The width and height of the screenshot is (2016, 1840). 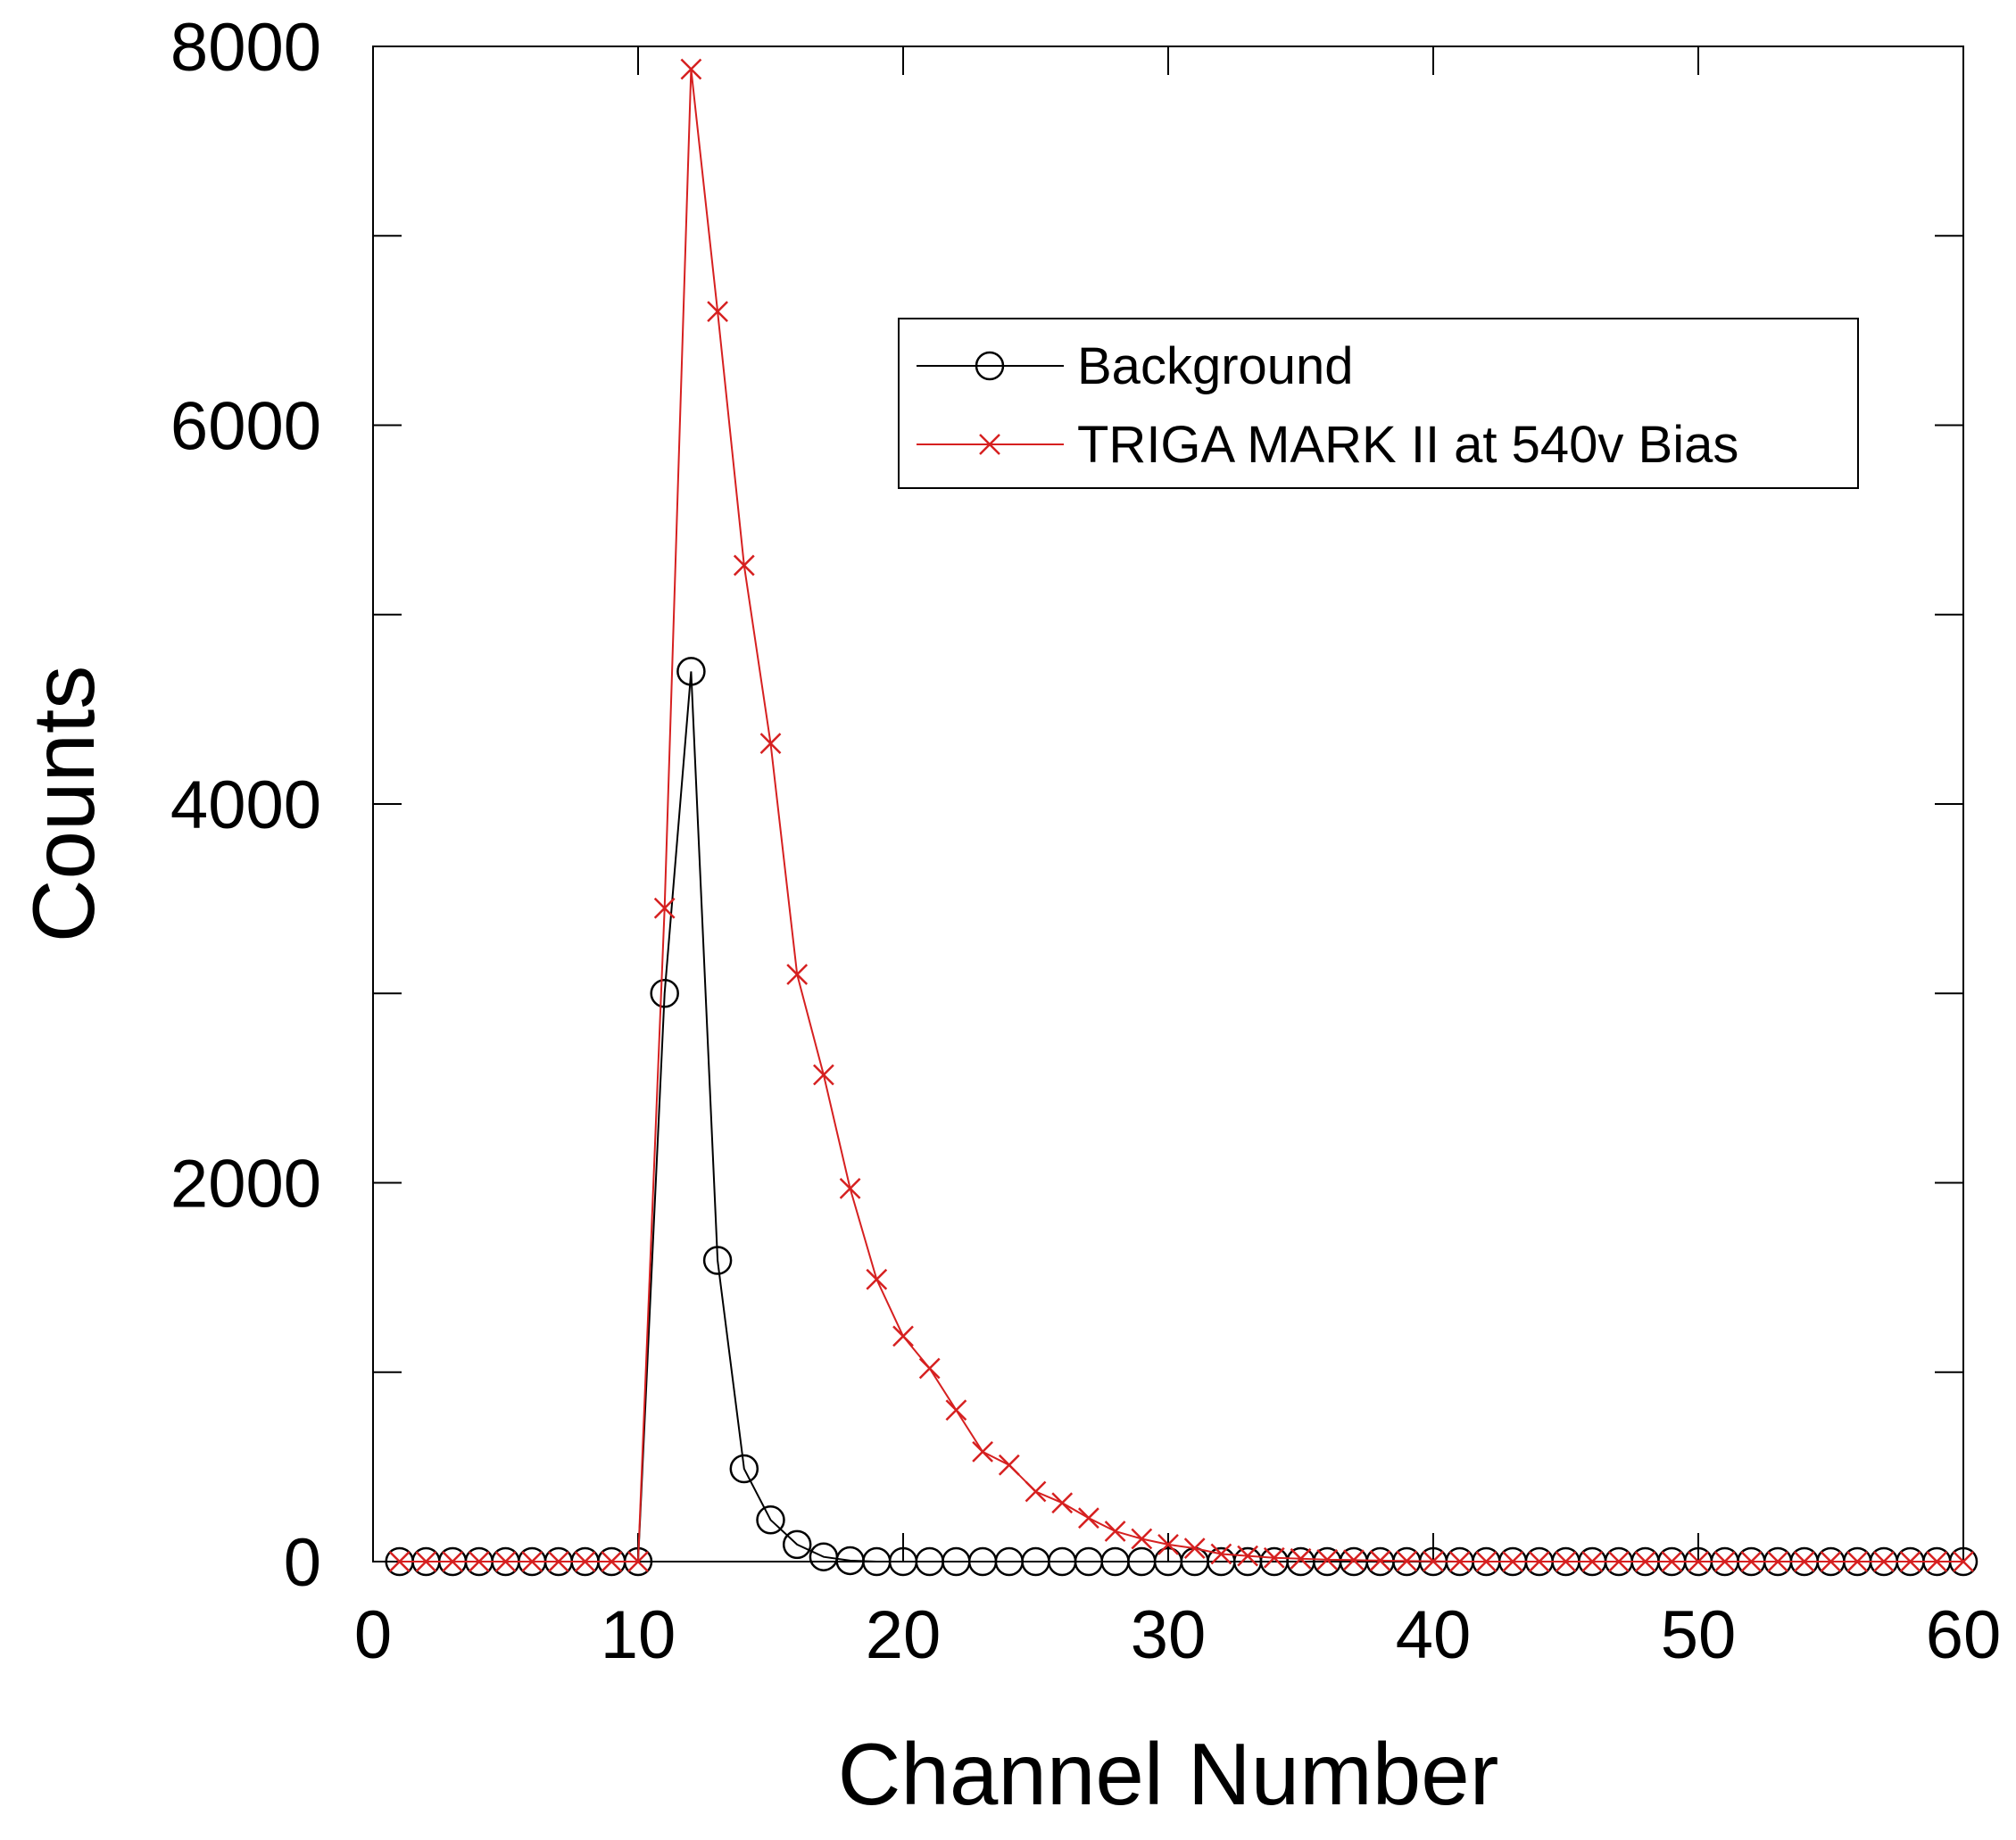 I want to click on legend-label: Background, so click(x=1215, y=366).